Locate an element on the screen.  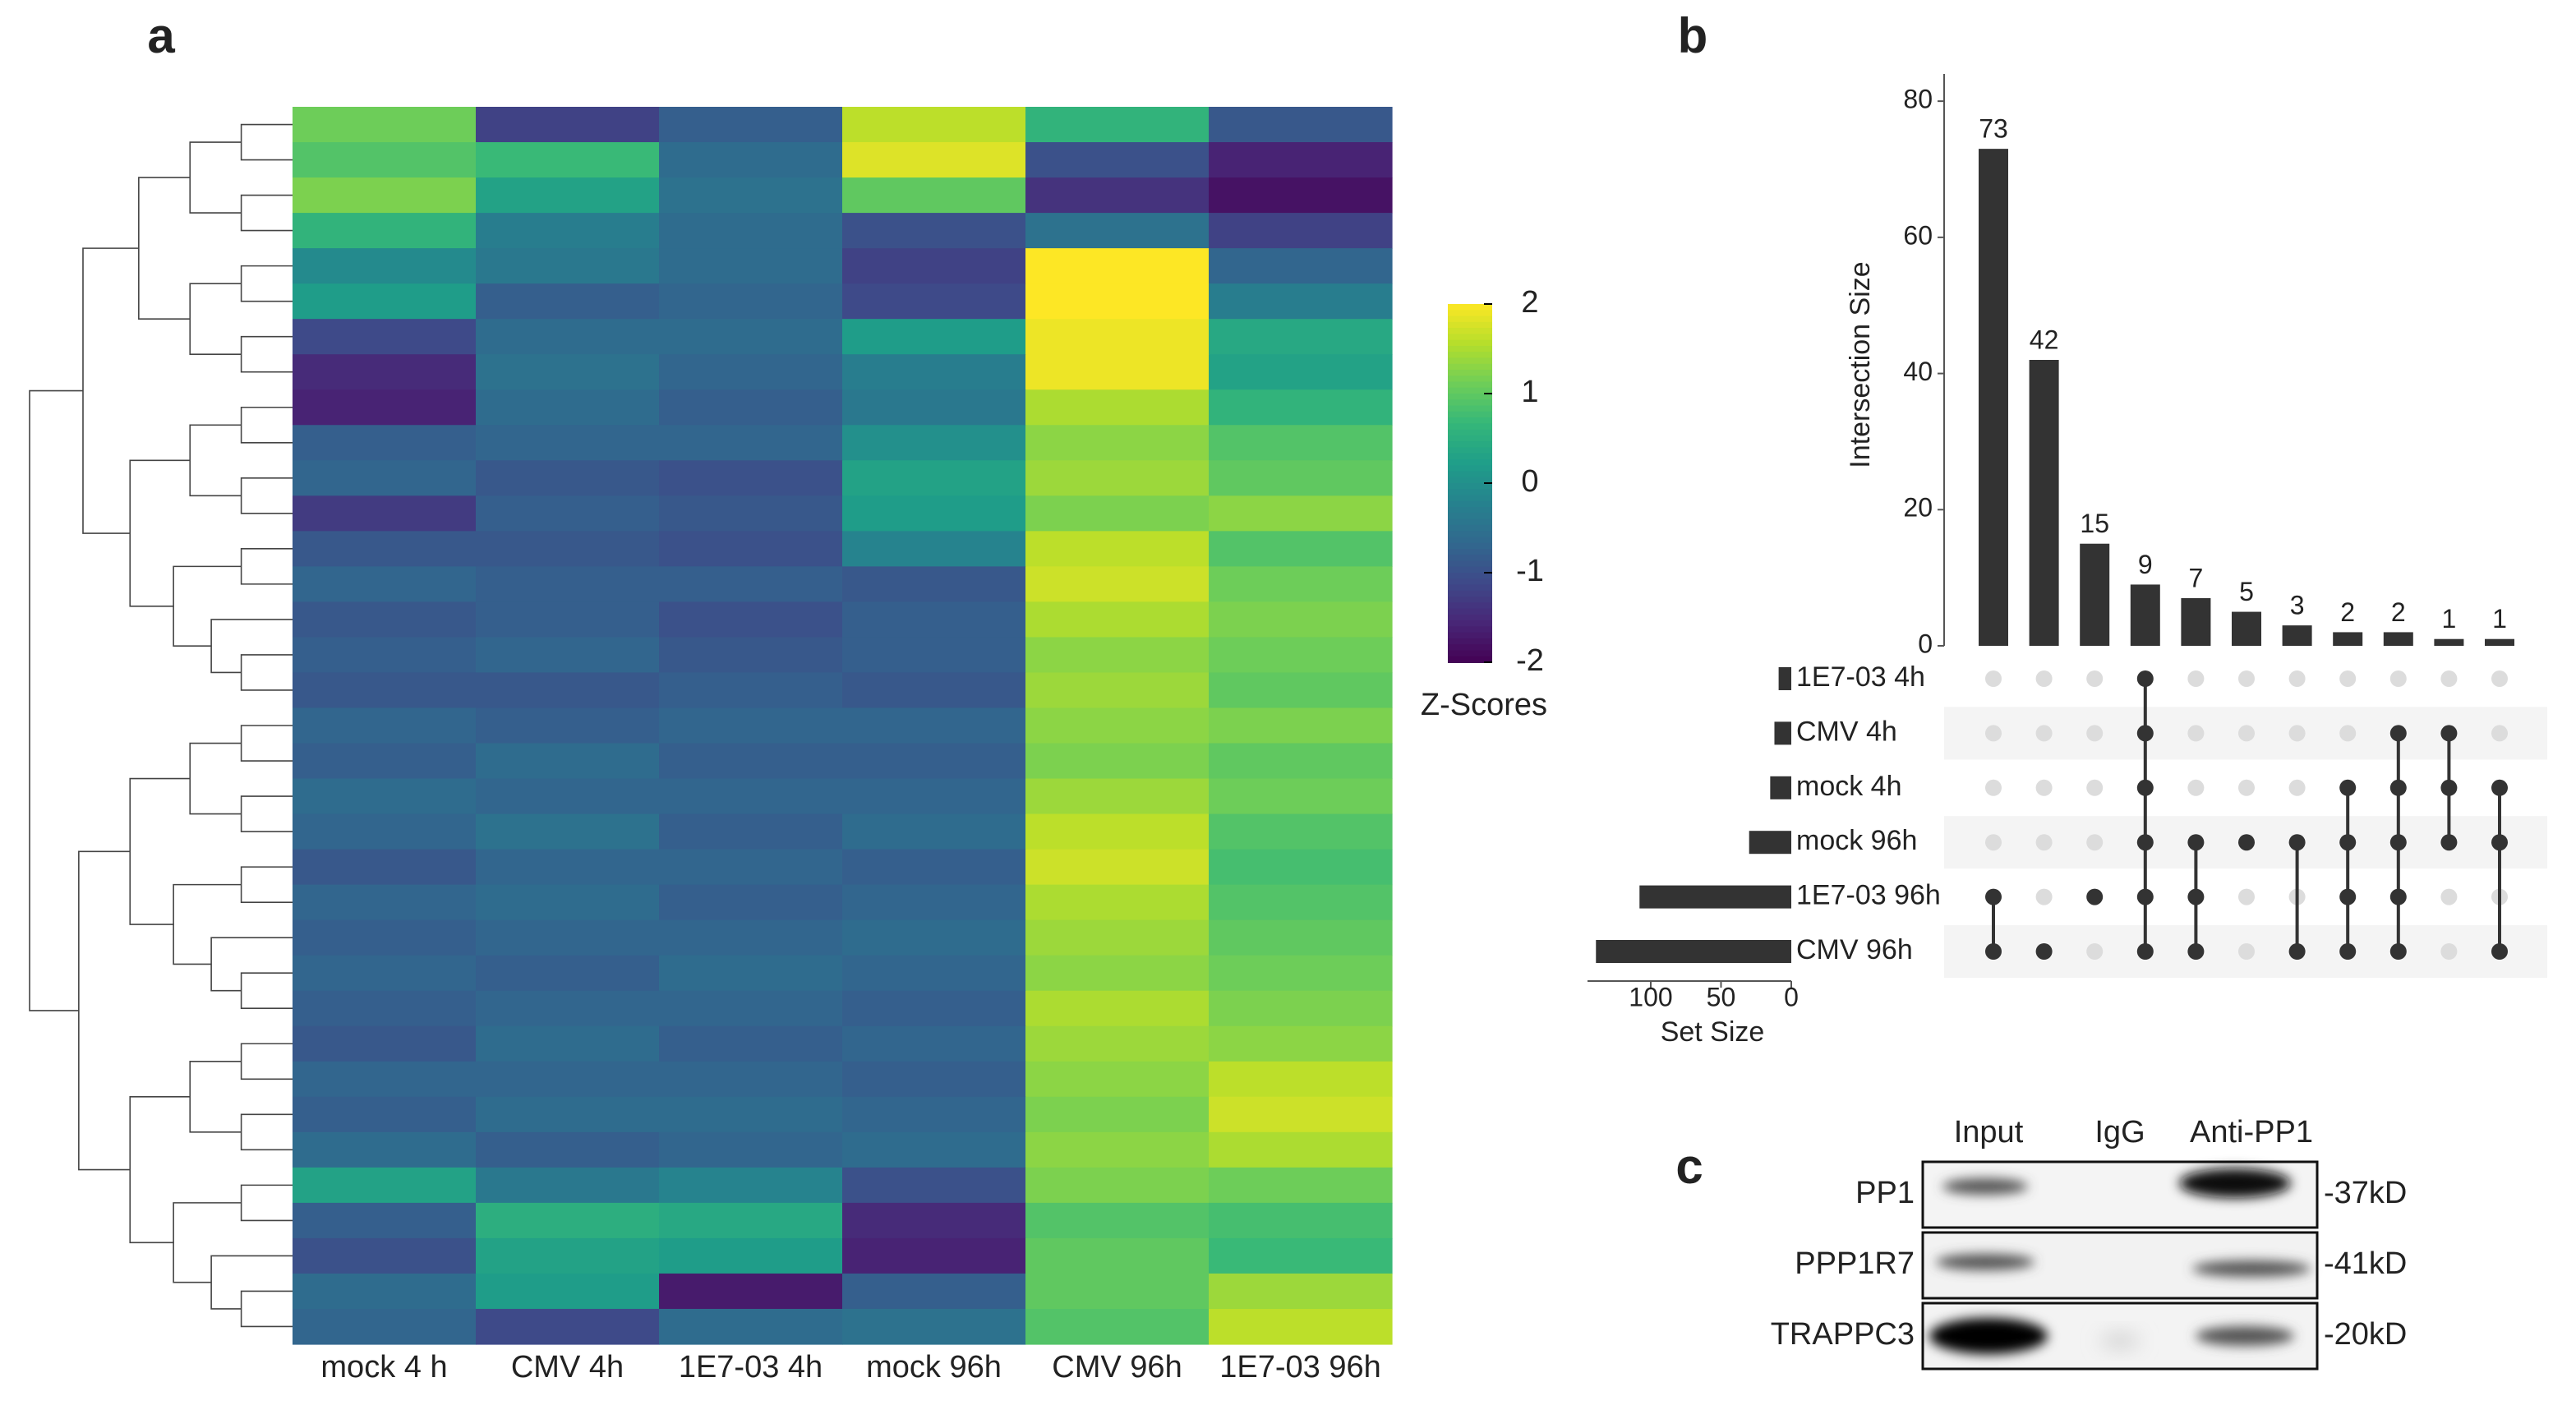
set-label: 1E7-03 96h is located at coordinates (1868, 895).